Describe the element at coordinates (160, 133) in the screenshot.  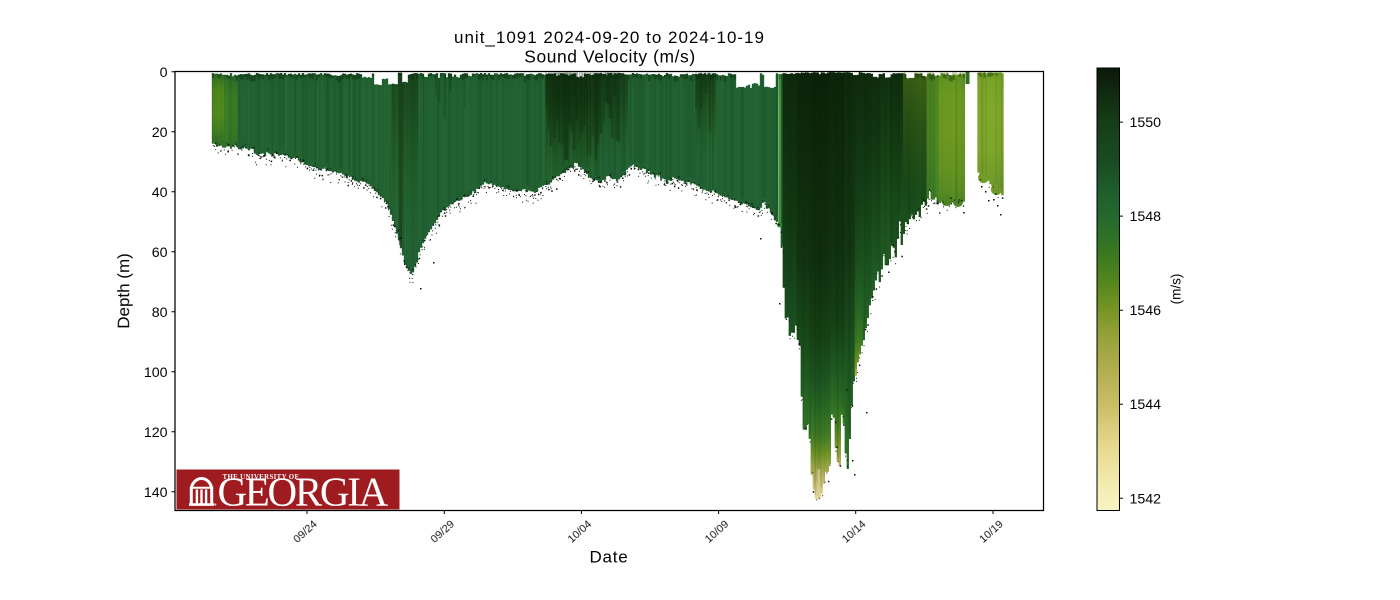
I see `svg-text: 20` at that location.